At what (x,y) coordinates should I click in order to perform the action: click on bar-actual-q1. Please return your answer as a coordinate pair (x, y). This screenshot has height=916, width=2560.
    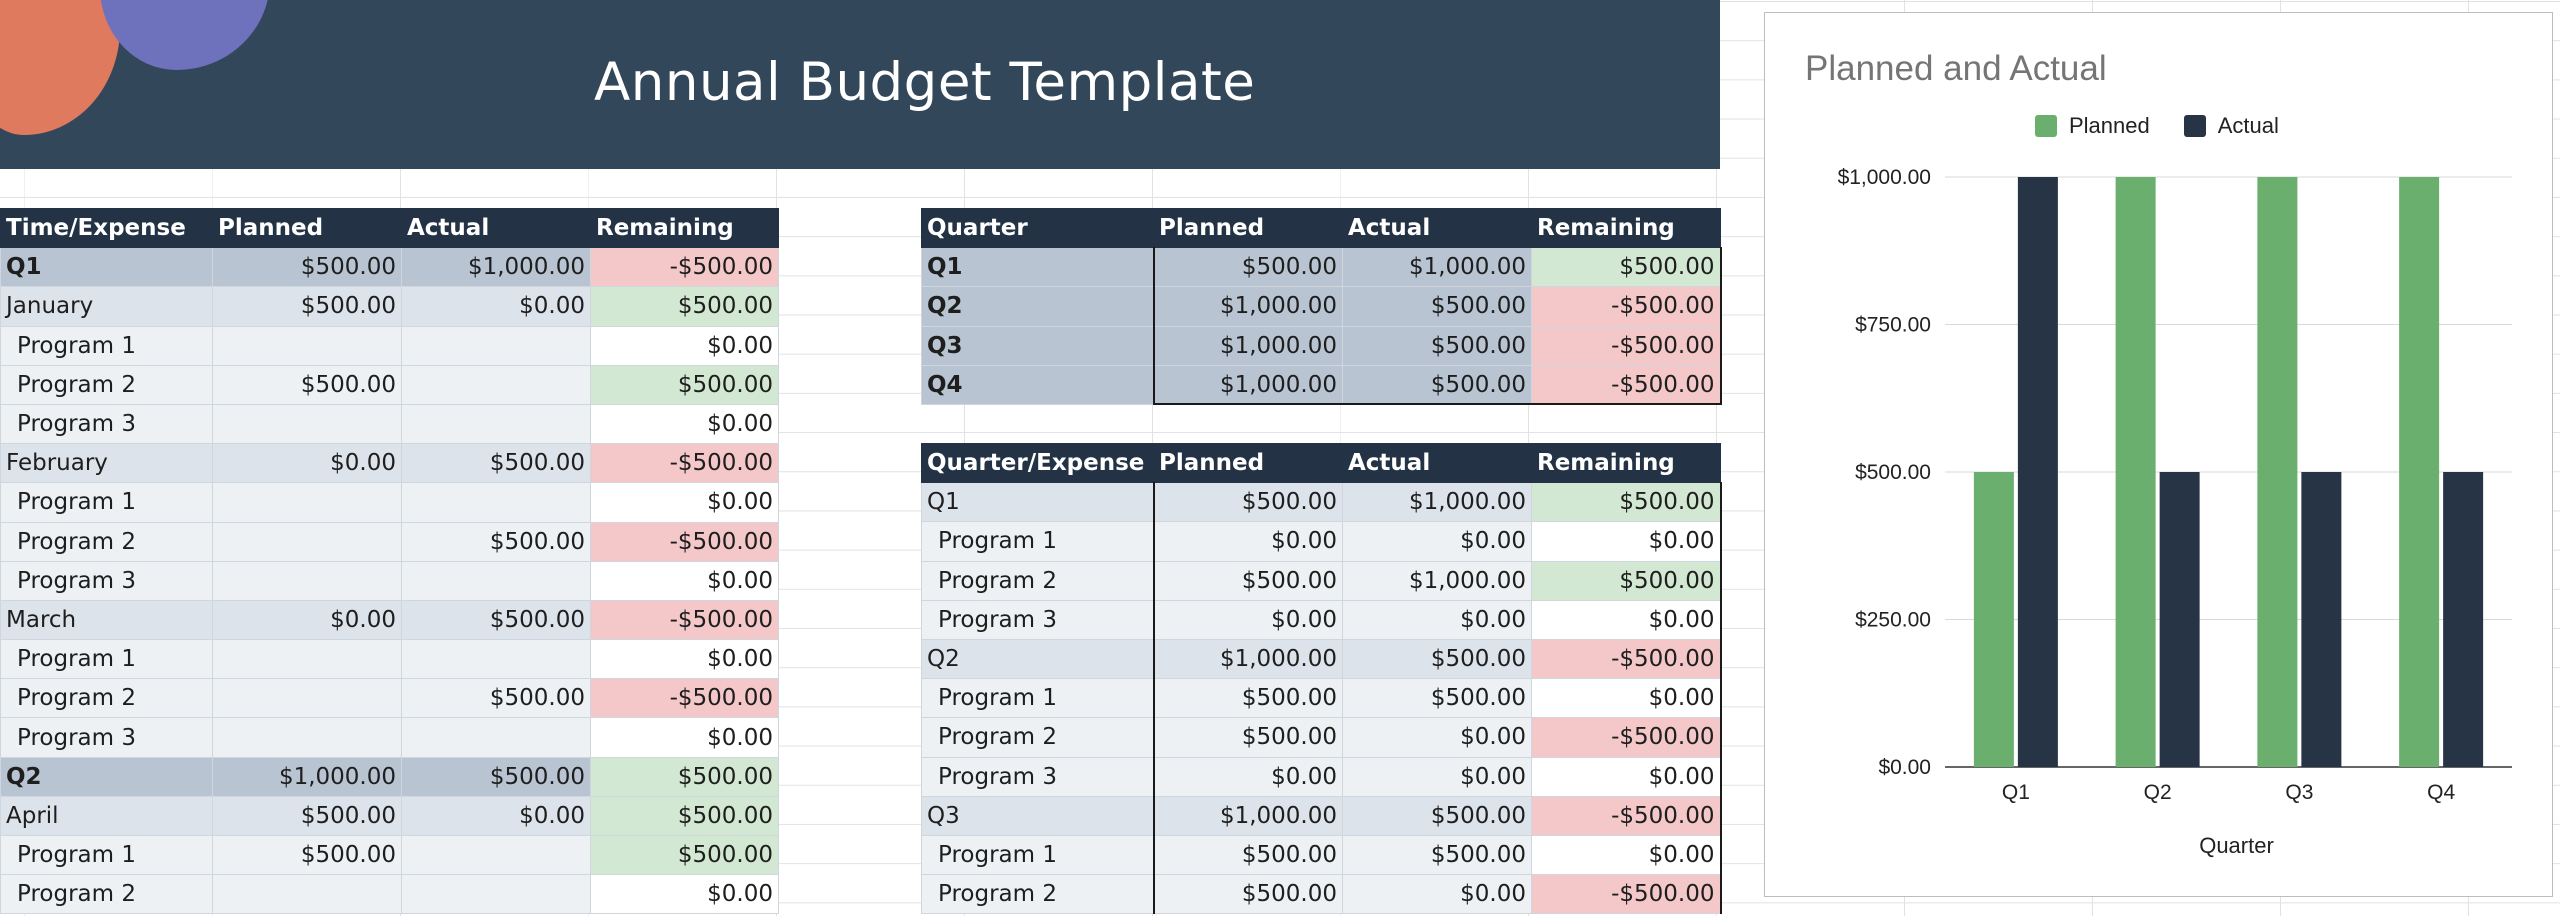
    Looking at the image, I should click on (2037, 472).